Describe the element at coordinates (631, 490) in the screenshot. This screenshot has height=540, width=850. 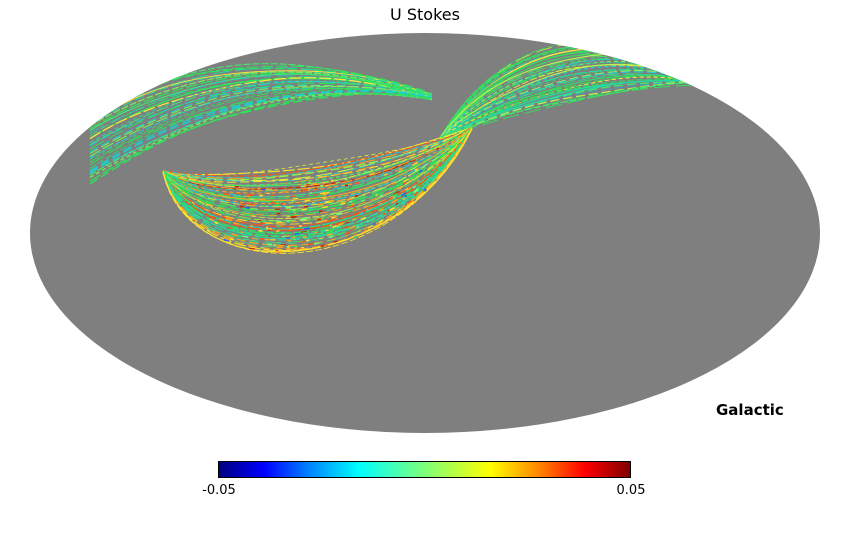
I see `colorbar-max-label: 0.05` at that location.